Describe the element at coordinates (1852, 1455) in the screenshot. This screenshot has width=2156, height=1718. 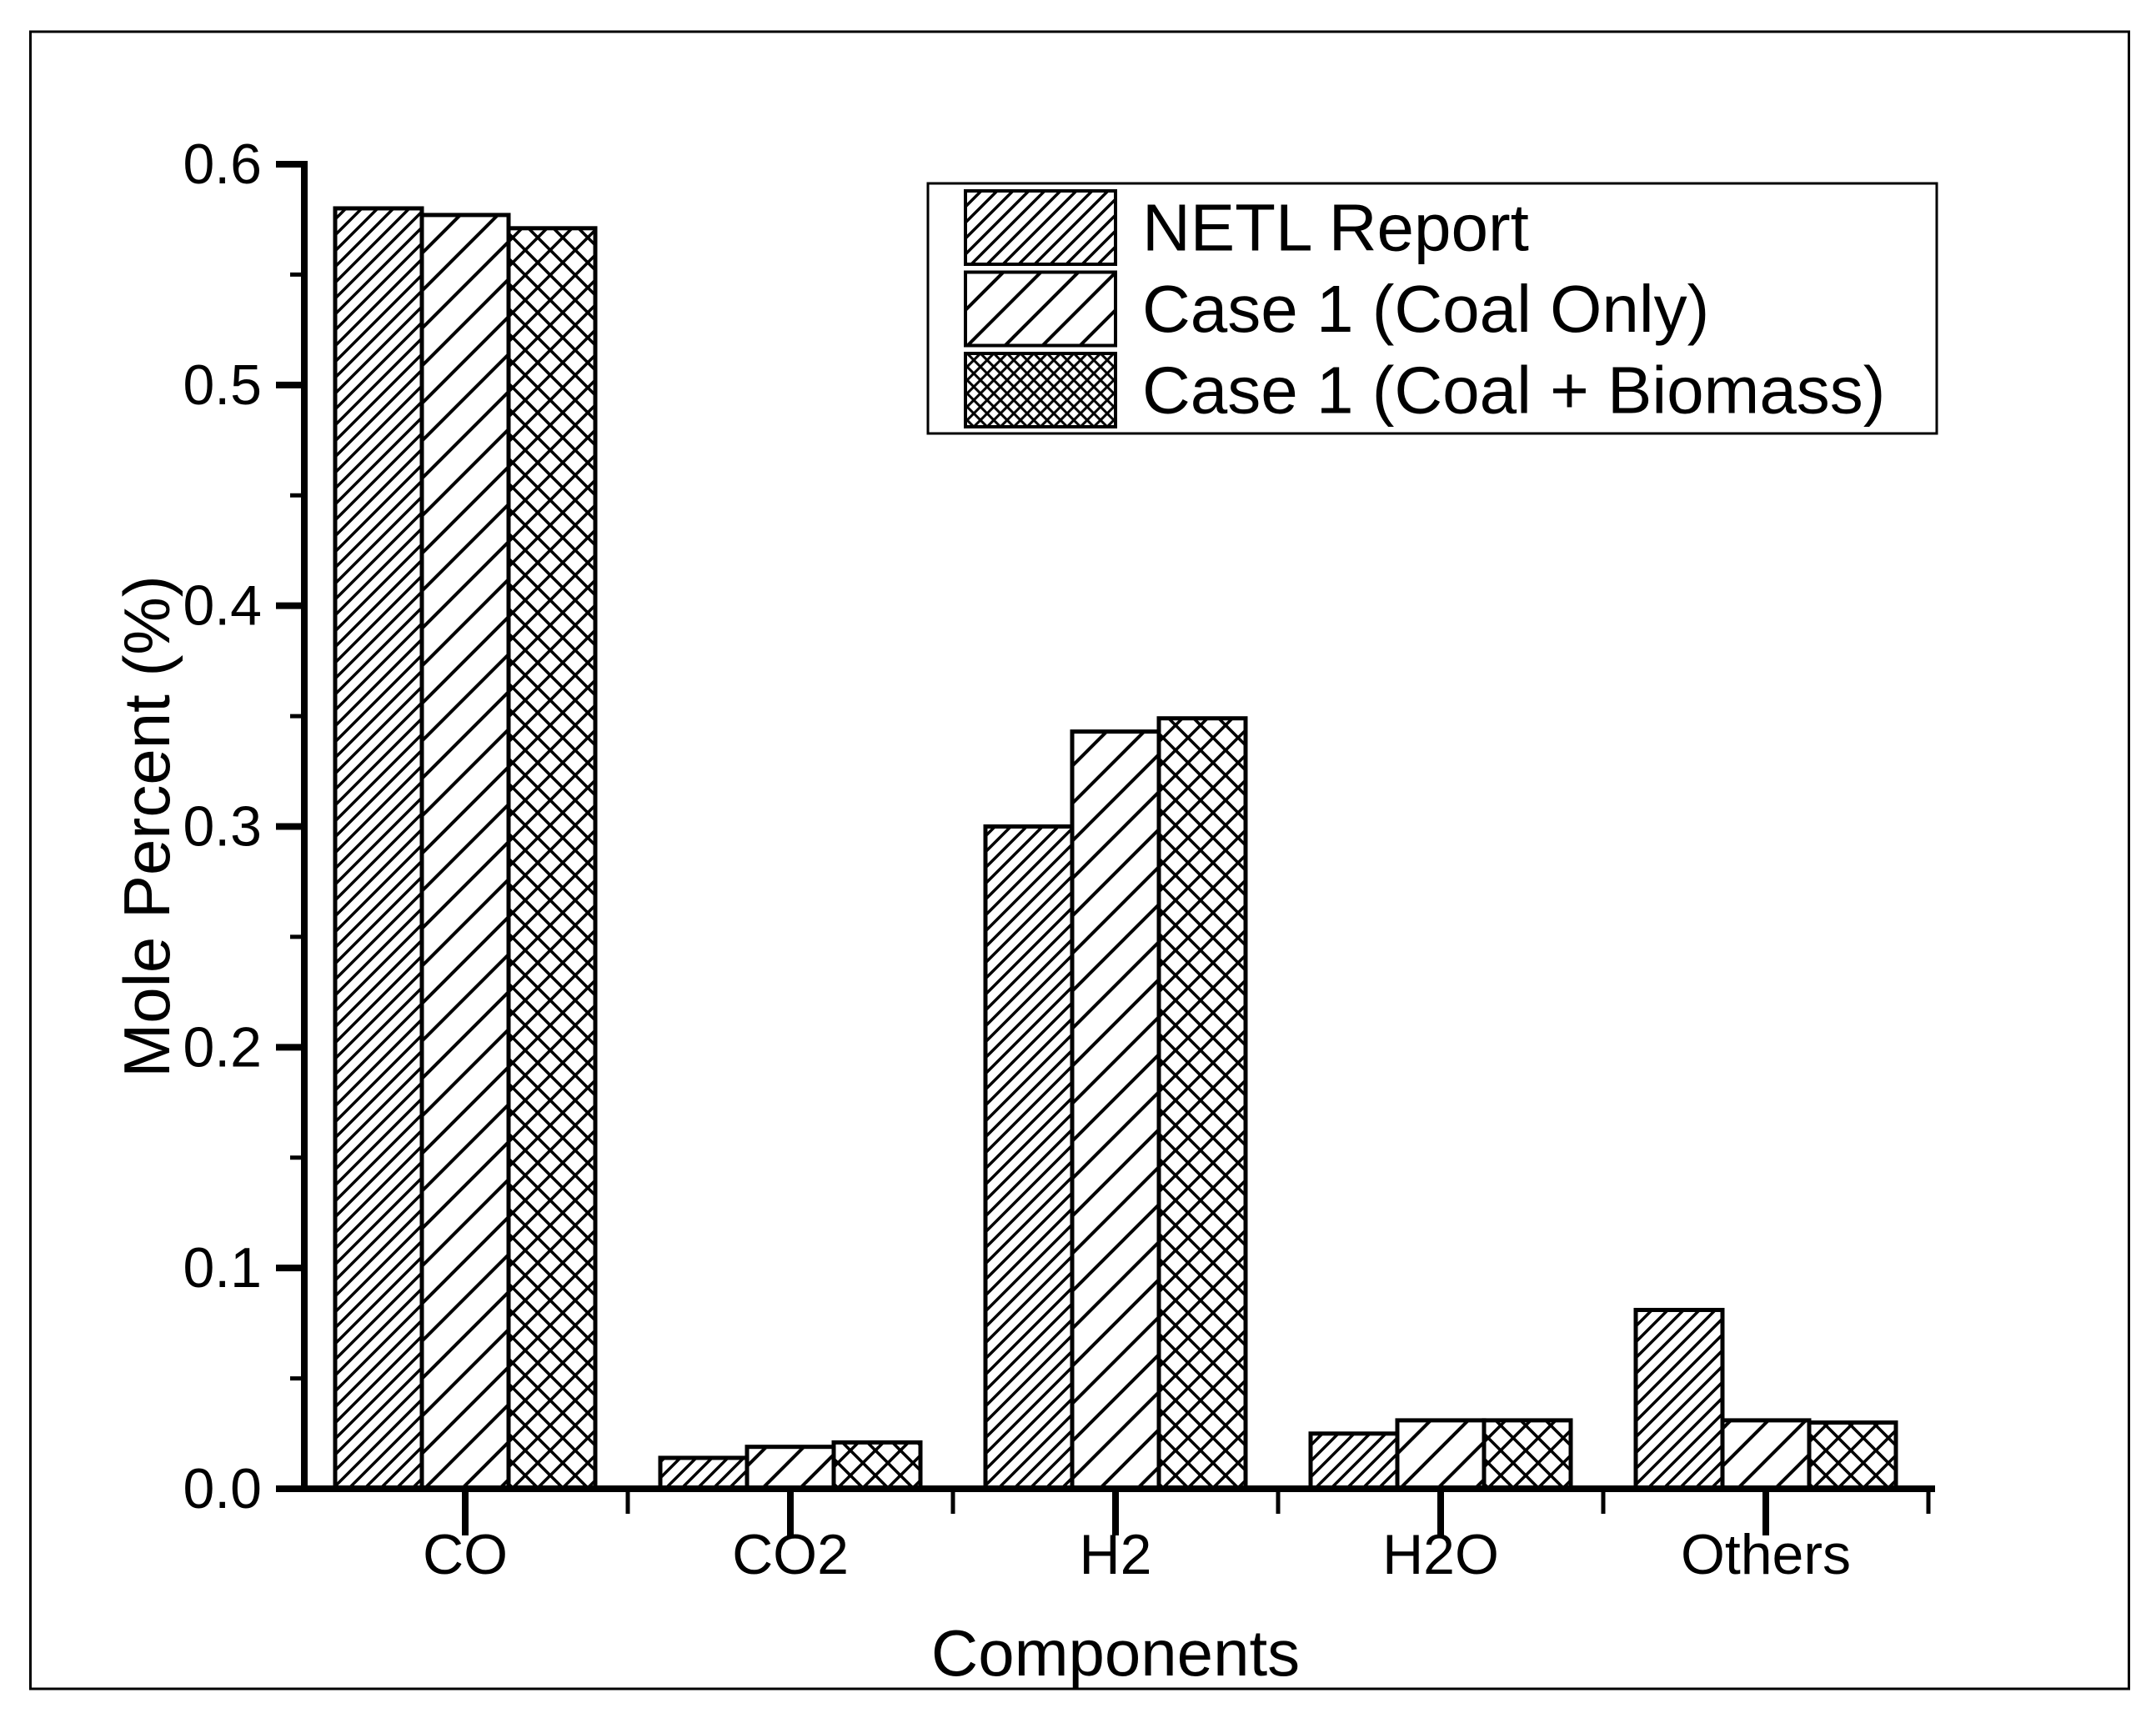
I see `bar-Others-series3` at that location.